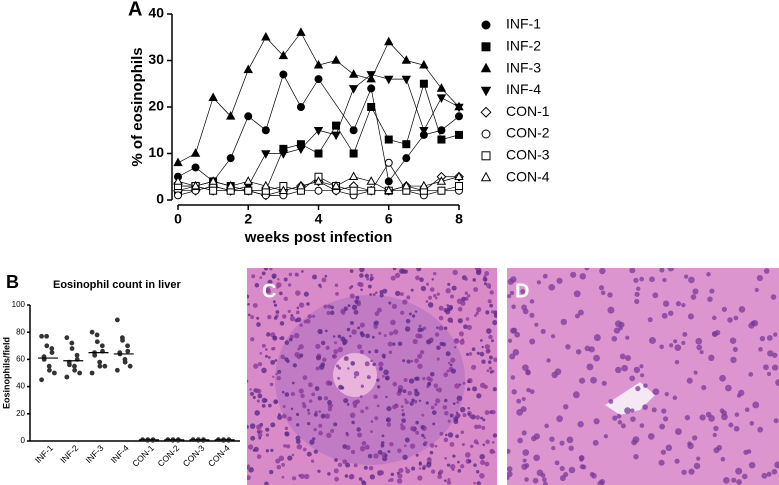 This screenshot has height=485, width=779. What do you see at coordinates (143, 456) in the screenshot?
I see `x-tick-label: CON-1` at bounding box center [143, 456].